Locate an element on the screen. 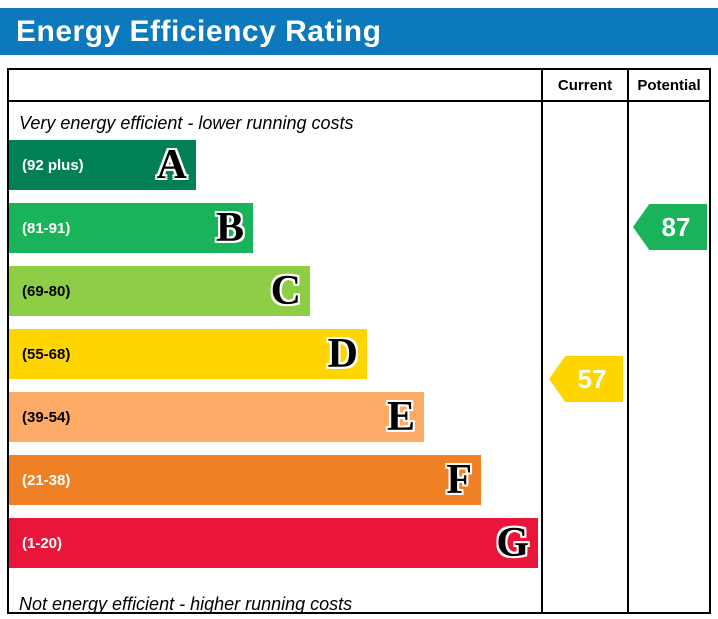 The image size is (718, 619). band-d-range: (55-68) is located at coordinates (46, 354).